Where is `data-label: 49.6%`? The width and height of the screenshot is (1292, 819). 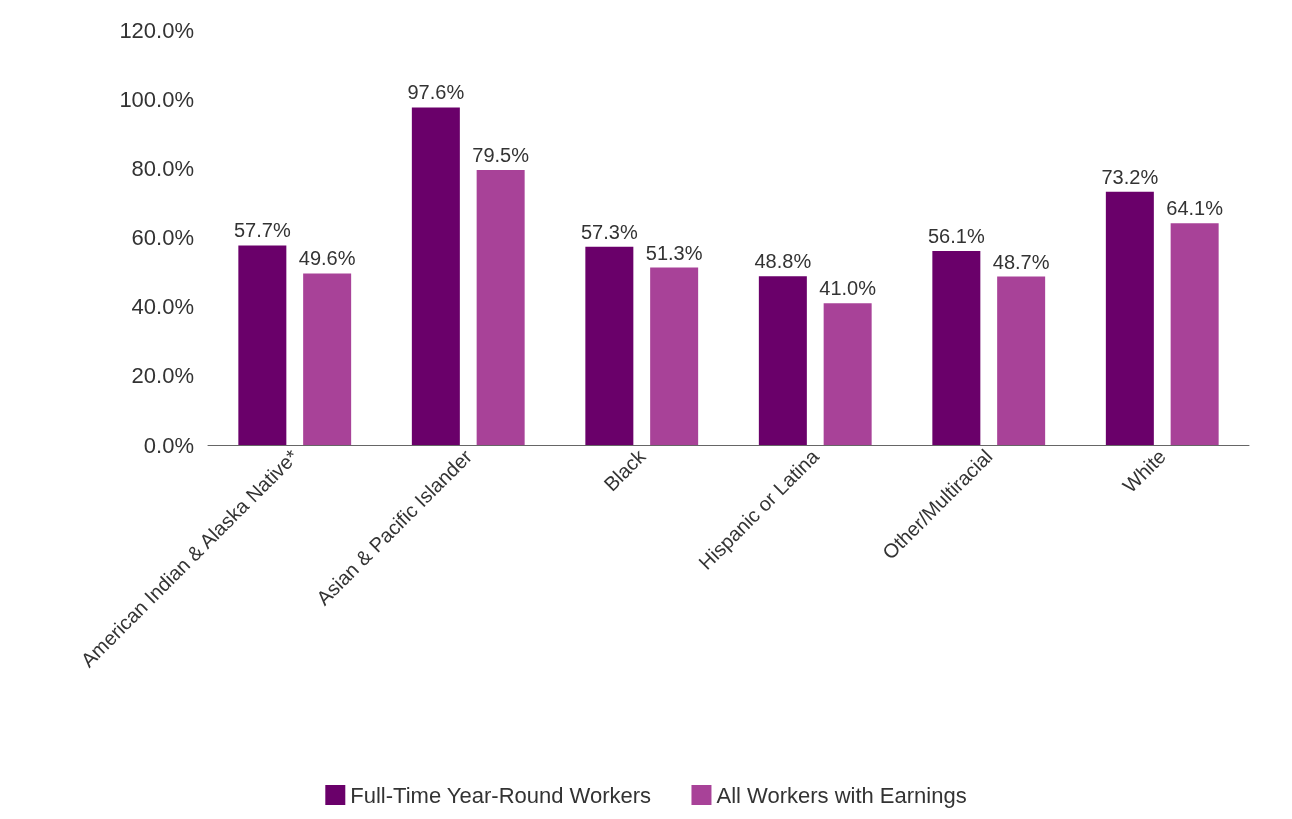 data-label: 49.6% is located at coordinates (327, 258).